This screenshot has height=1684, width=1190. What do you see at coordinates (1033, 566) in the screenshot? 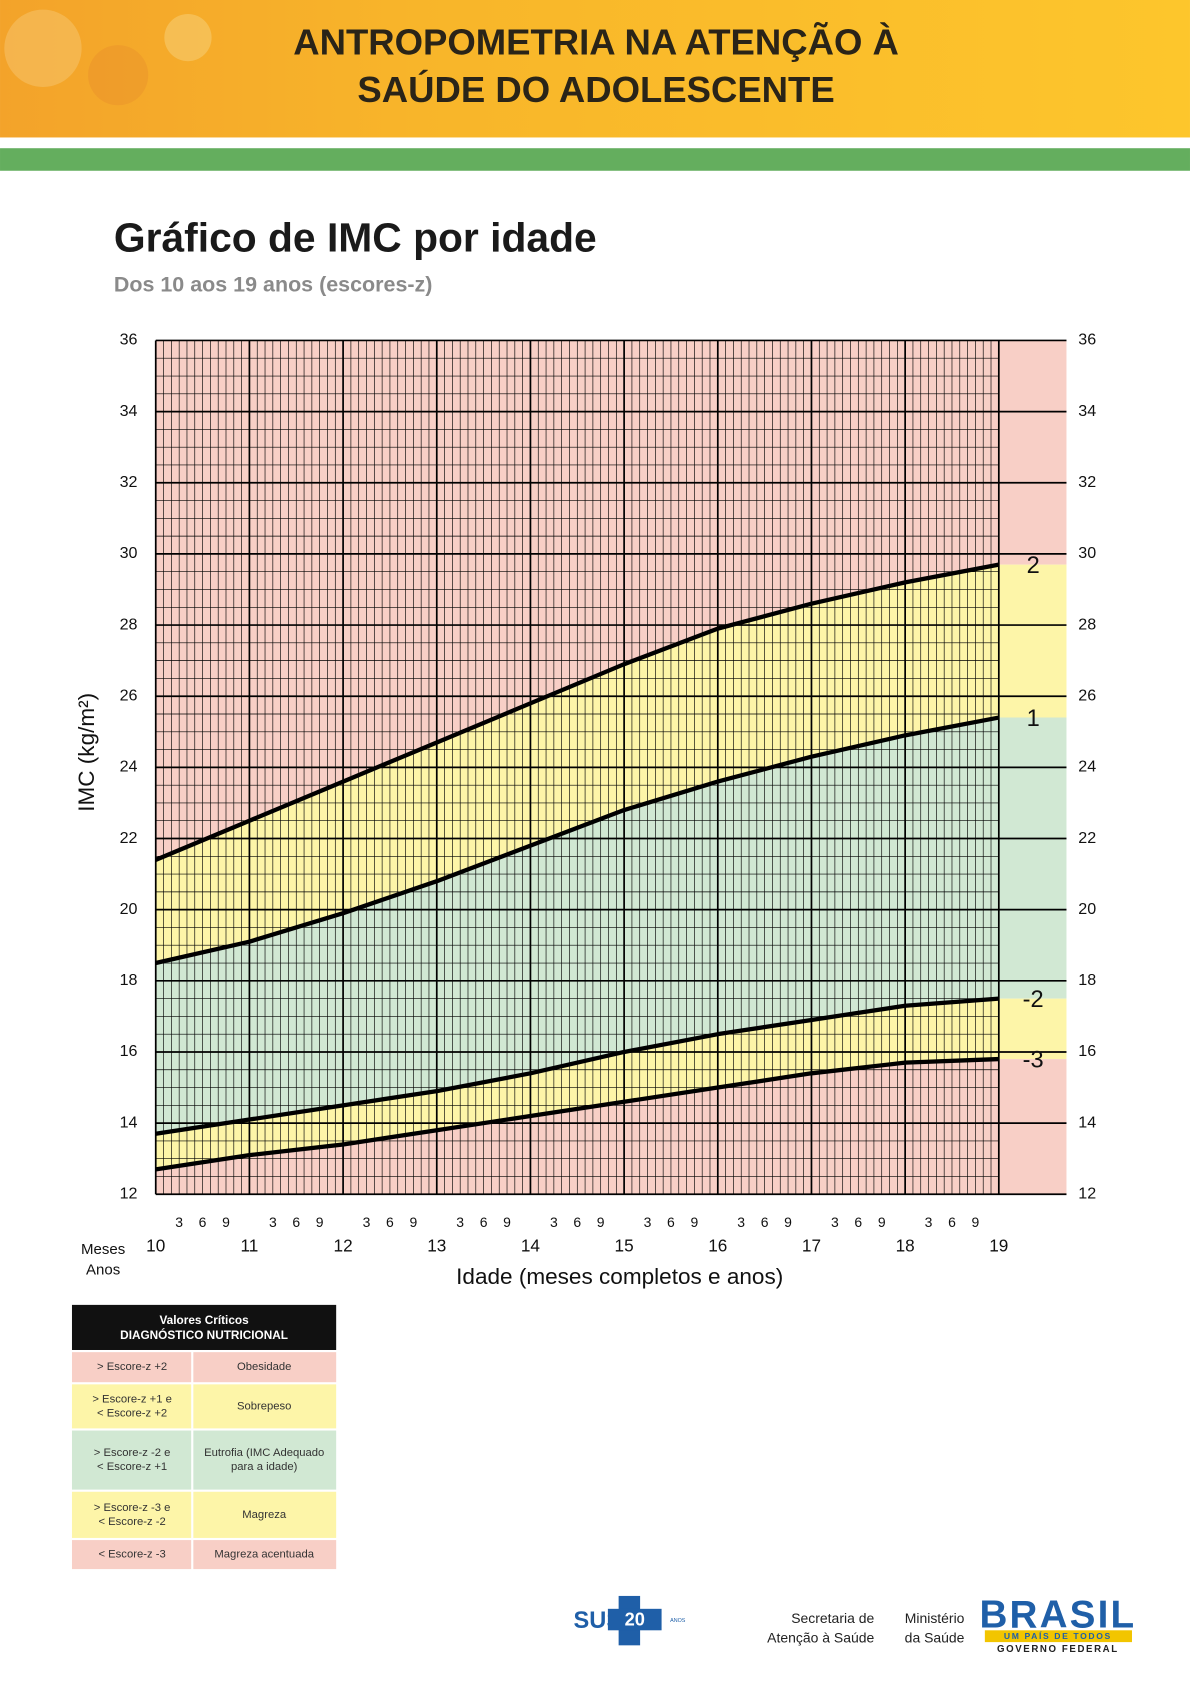
I see `series-label: 2` at bounding box center [1033, 566].